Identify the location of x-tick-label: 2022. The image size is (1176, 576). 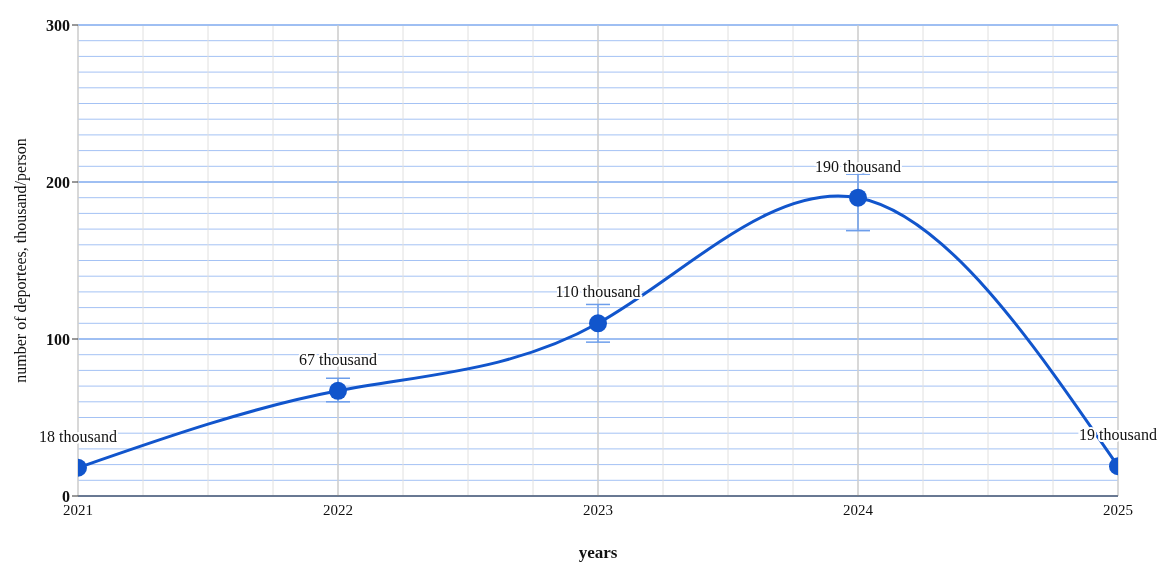
(338, 509).